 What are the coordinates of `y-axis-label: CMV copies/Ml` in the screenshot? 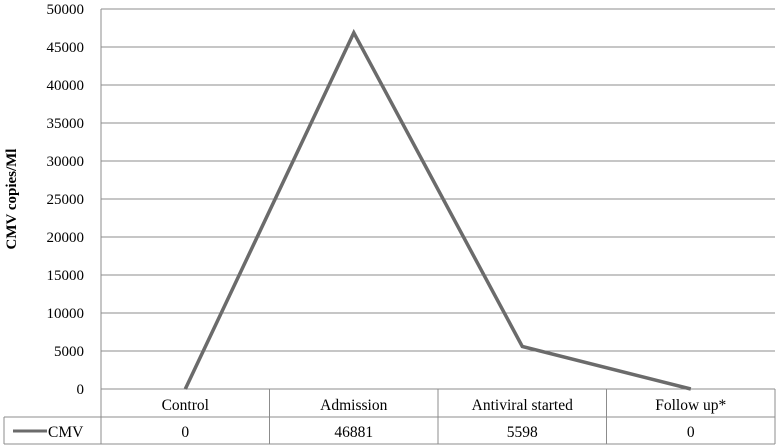 It's located at (12, 199).